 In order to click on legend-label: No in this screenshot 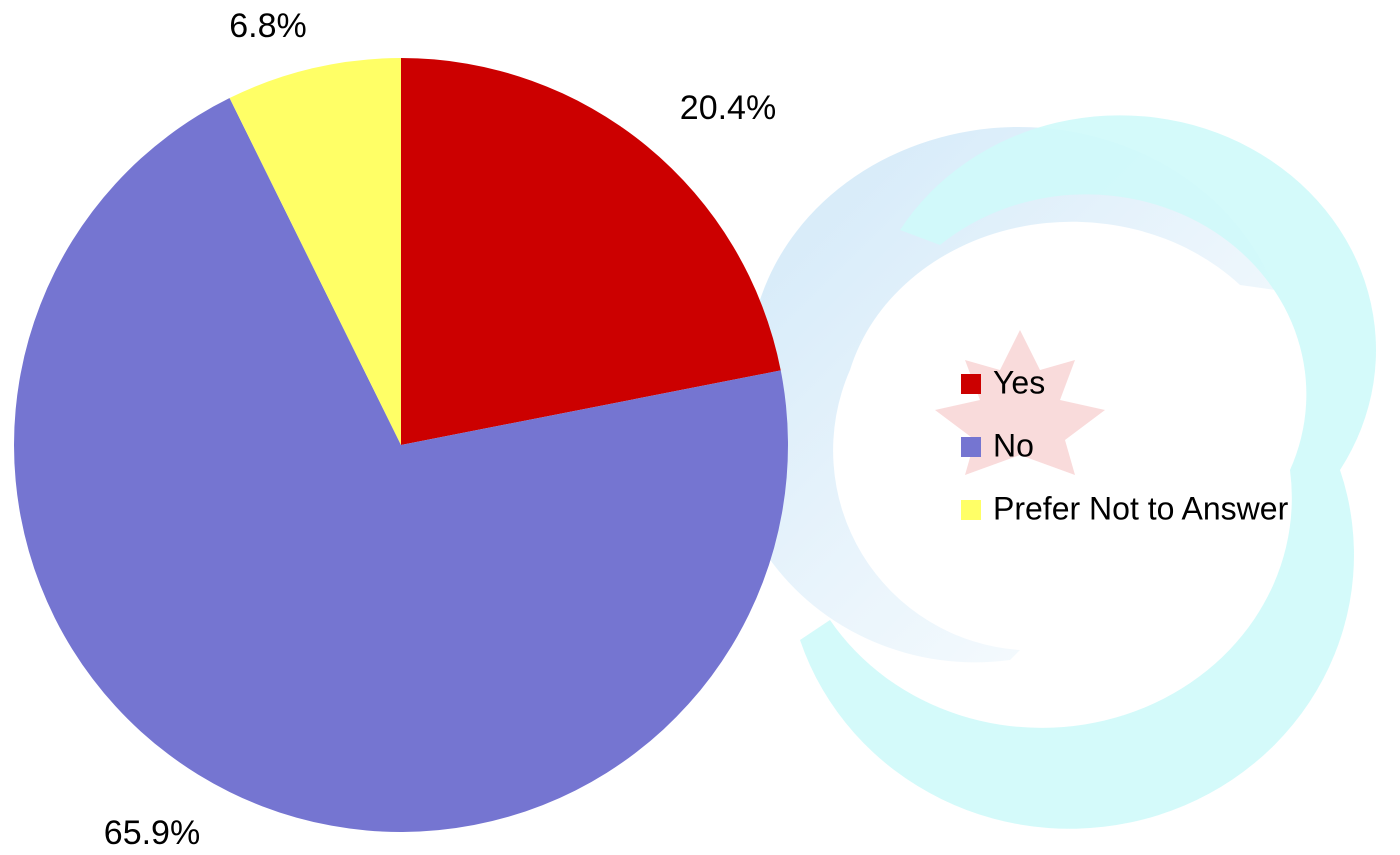, I will do `click(1013, 445)`.